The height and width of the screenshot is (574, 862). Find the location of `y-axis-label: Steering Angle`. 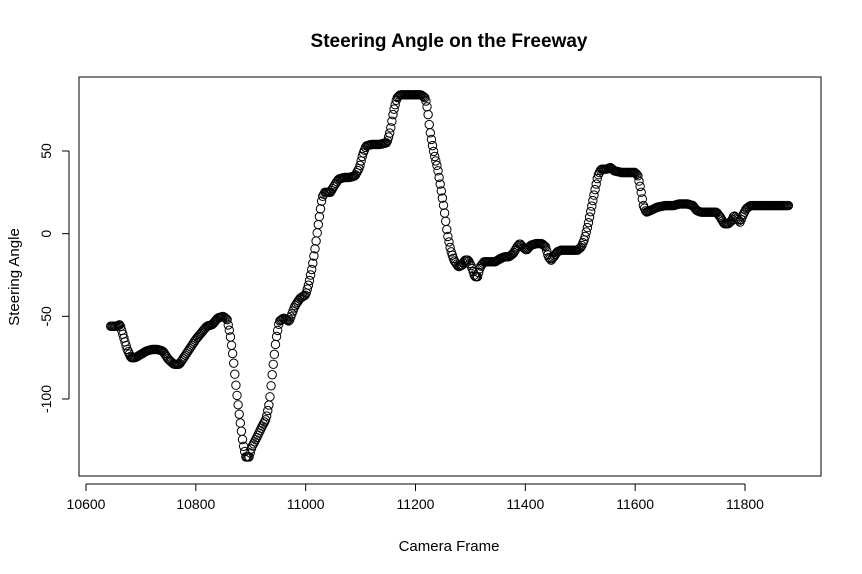

y-axis-label: Steering Angle is located at coordinates (14, 277).